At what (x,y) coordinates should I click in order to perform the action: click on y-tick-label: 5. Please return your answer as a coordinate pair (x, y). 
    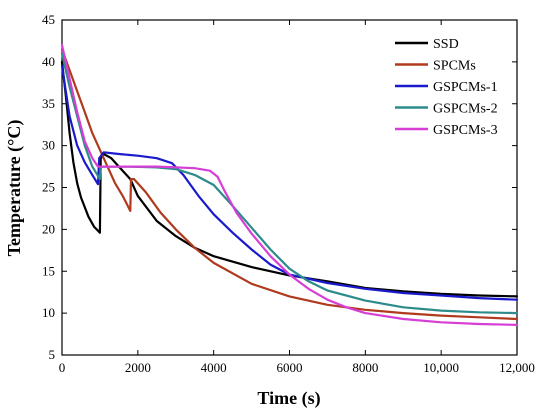
    Looking at the image, I should click on (52, 354).